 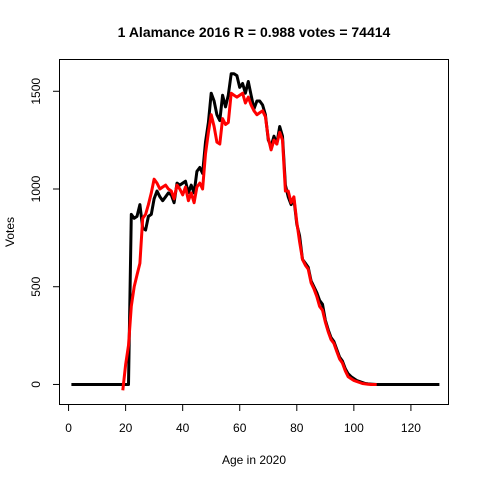 What do you see at coordinates (240, 428) in the screenshot?
I see `x-tick-label: 60` at bounding box center [240, 428].